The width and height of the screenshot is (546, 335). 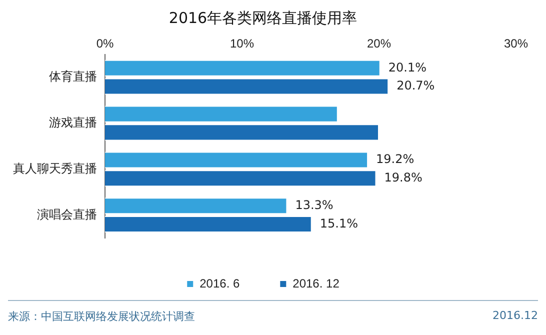 I want to click on x-tick-label: 10%, so click(x=242, y=43).